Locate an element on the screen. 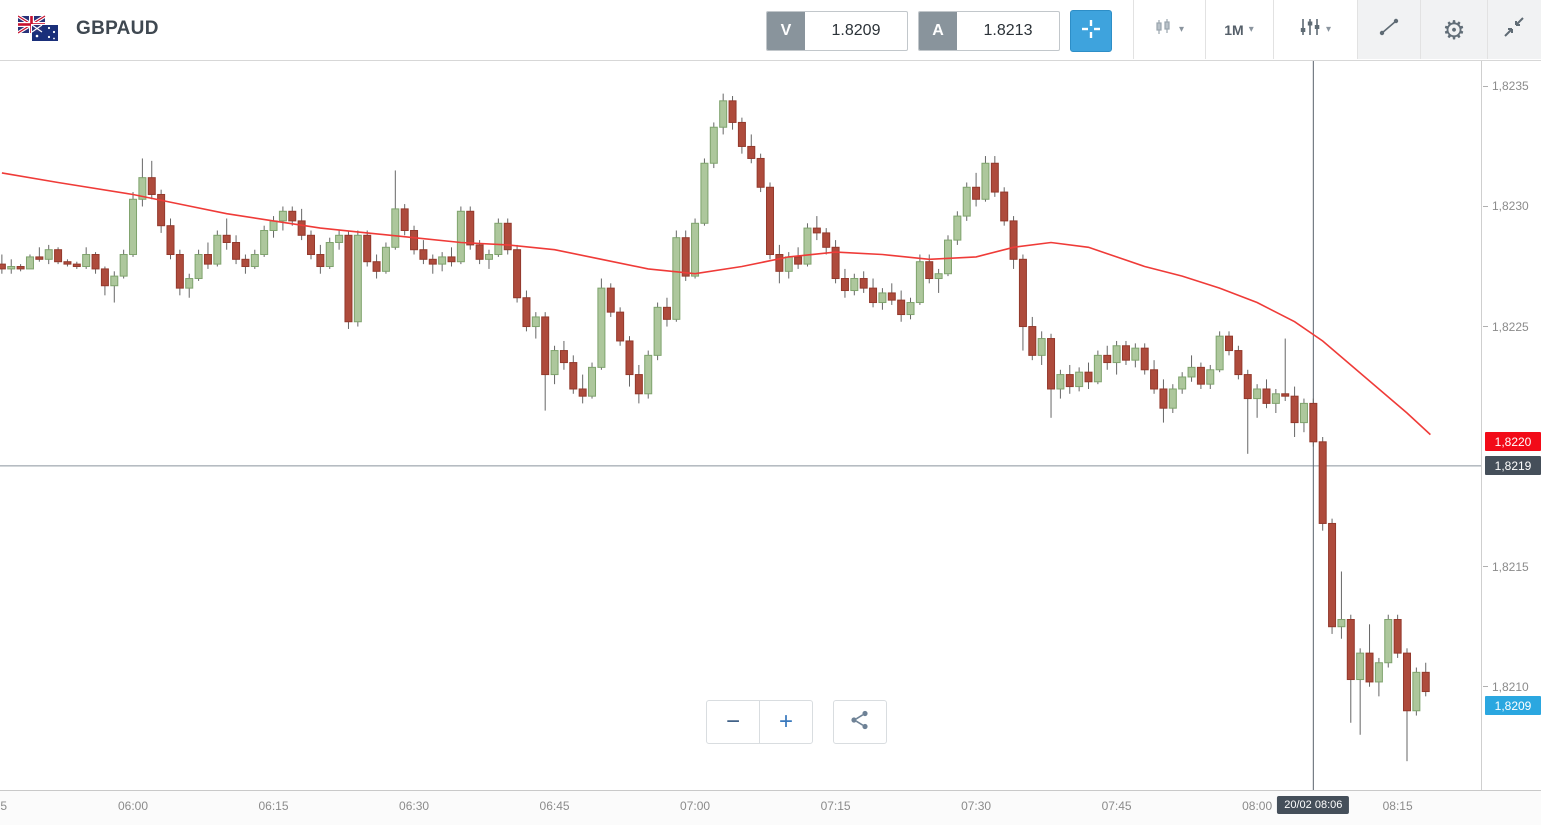 The width and height of the screenshot is (1541, 825). zoom-in-button: + is located at coordinates (786, 722).